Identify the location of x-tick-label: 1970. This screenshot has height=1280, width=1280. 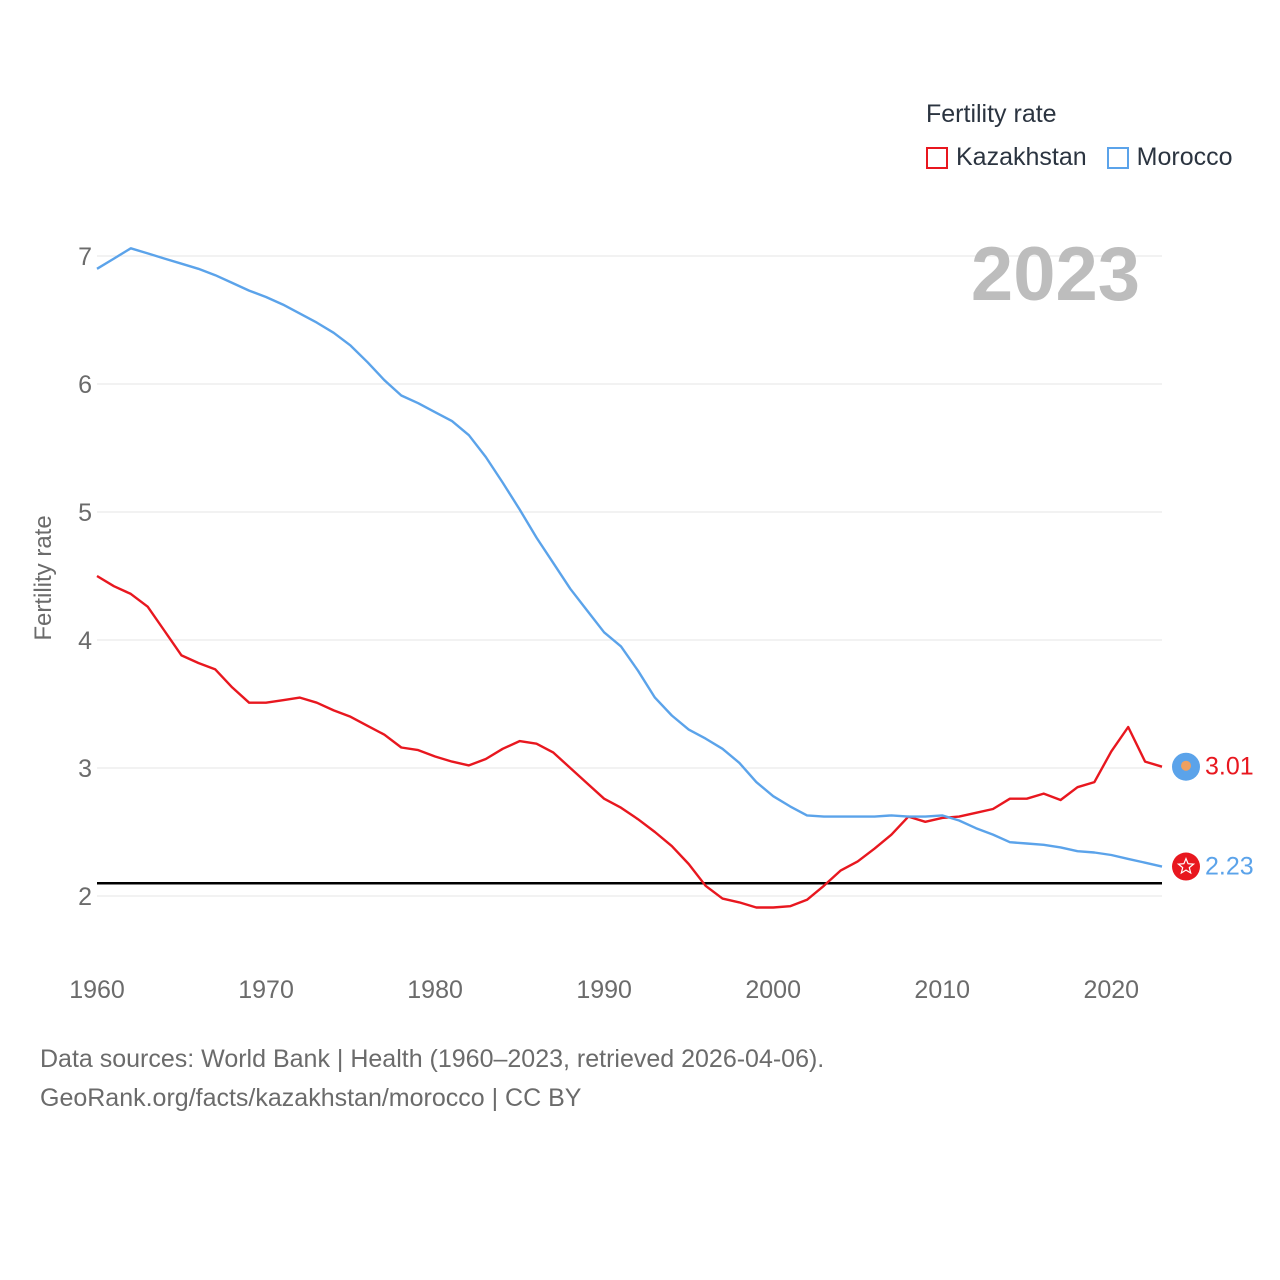
(266, 990).